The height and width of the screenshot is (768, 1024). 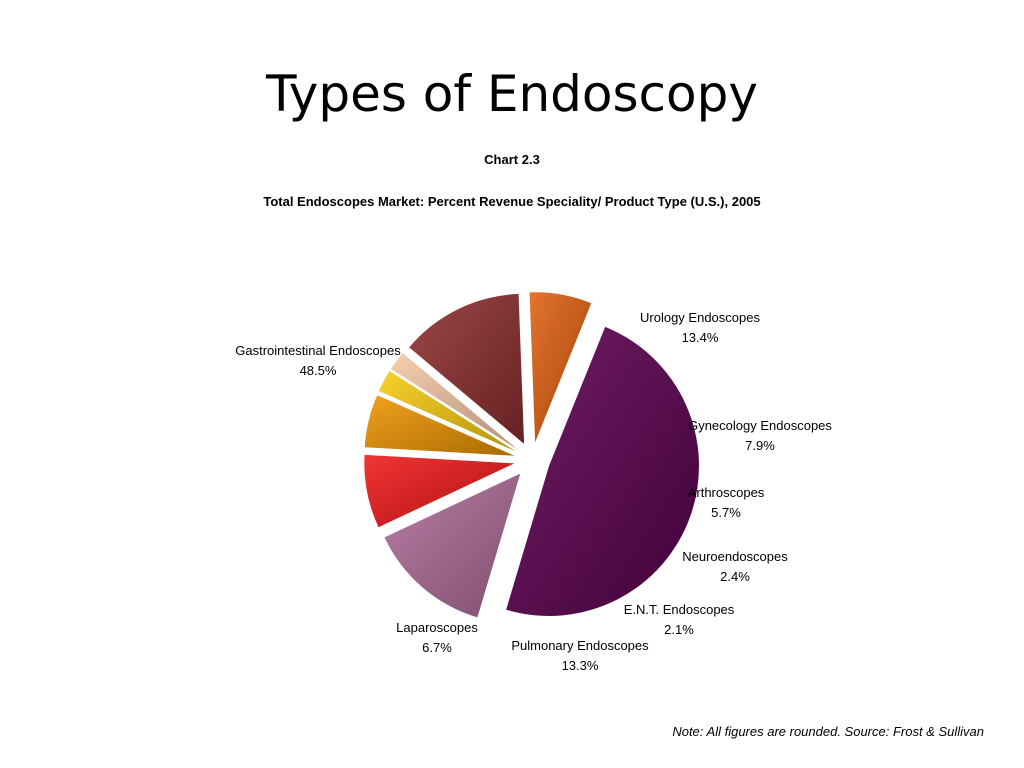 I want to click on slice-value-label: 7.9%, so click(x=760, y=445).